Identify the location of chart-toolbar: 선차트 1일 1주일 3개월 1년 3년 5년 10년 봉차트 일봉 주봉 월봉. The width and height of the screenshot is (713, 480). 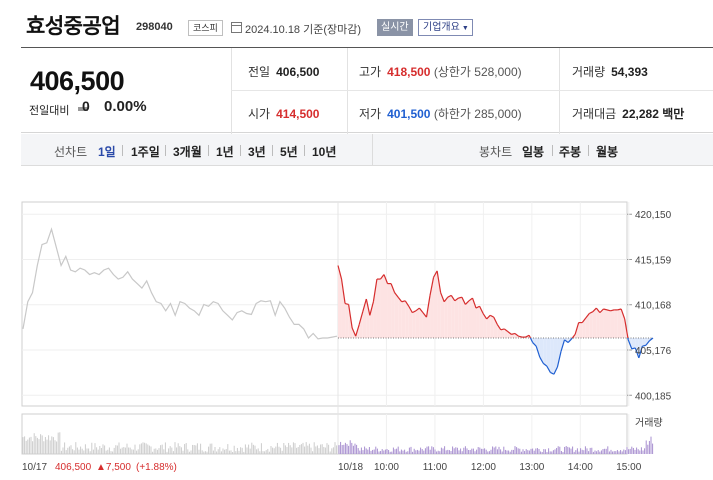
(367, 150).